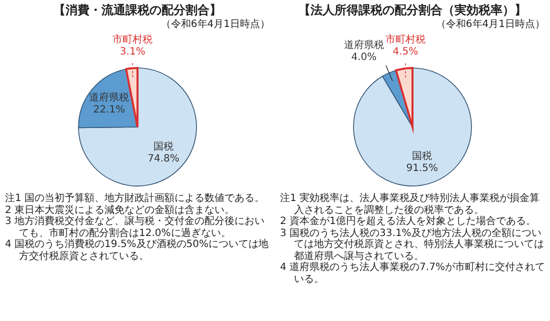  Describe the element at coordinates (364, 58) in the screenshot. I see `data-label: 4.0%` at that location.